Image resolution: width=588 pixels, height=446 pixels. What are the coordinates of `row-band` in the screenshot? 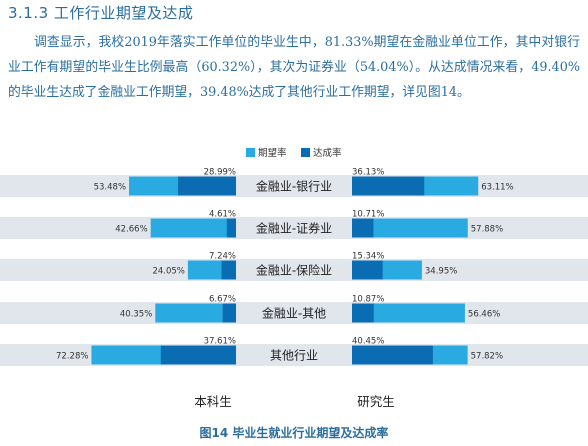 It's located at (294, 270).